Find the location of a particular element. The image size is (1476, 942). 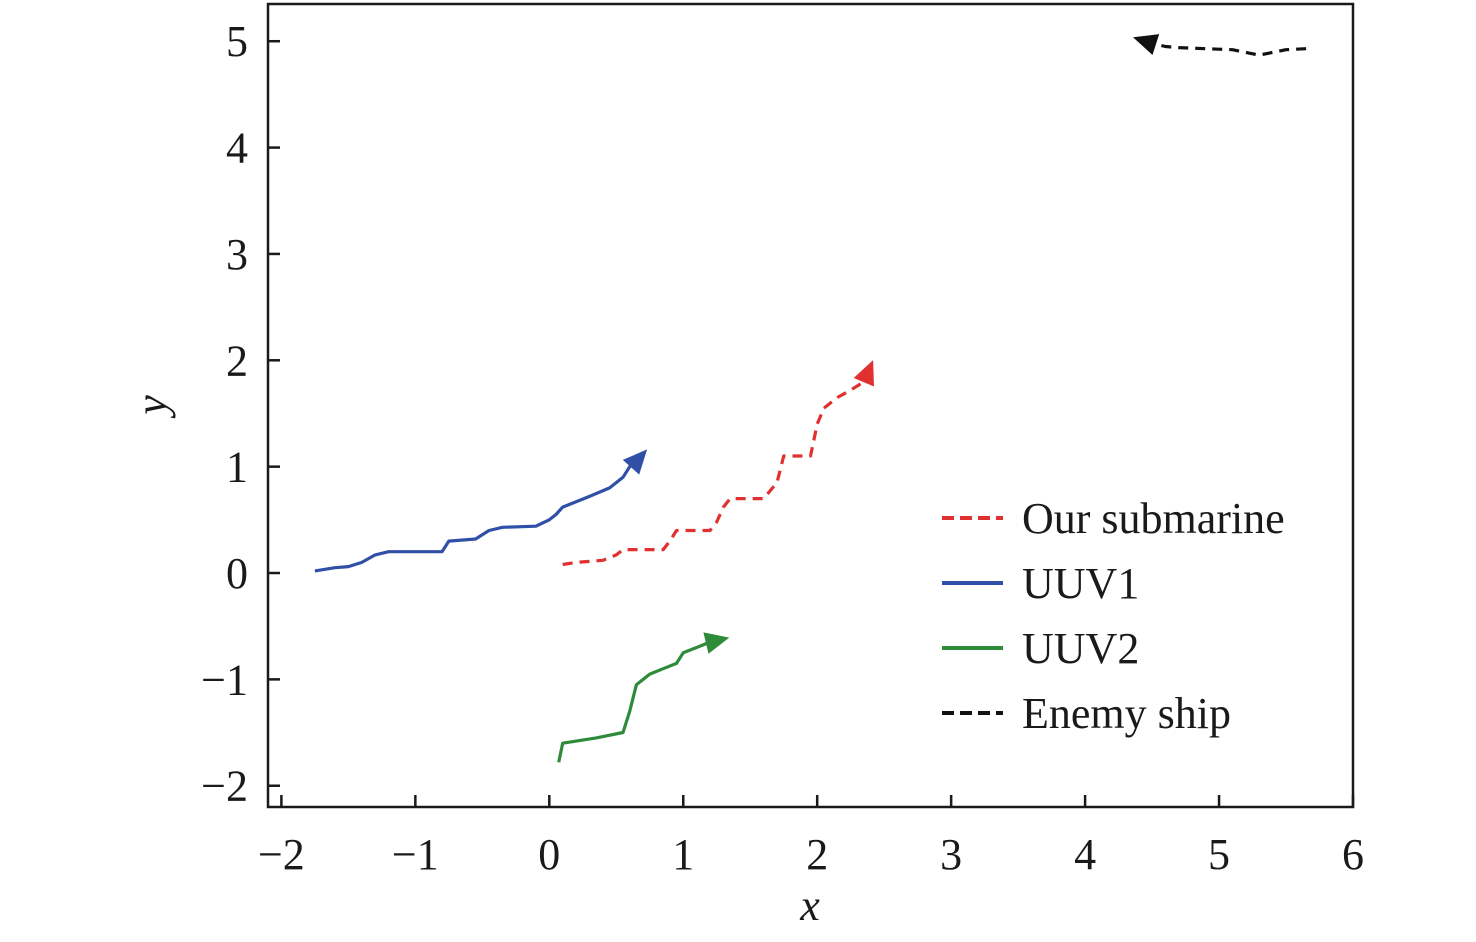

x-axis-ticks: −2 −1 0 1 2 3 4 5 6 is located at coordinates (811, 837).